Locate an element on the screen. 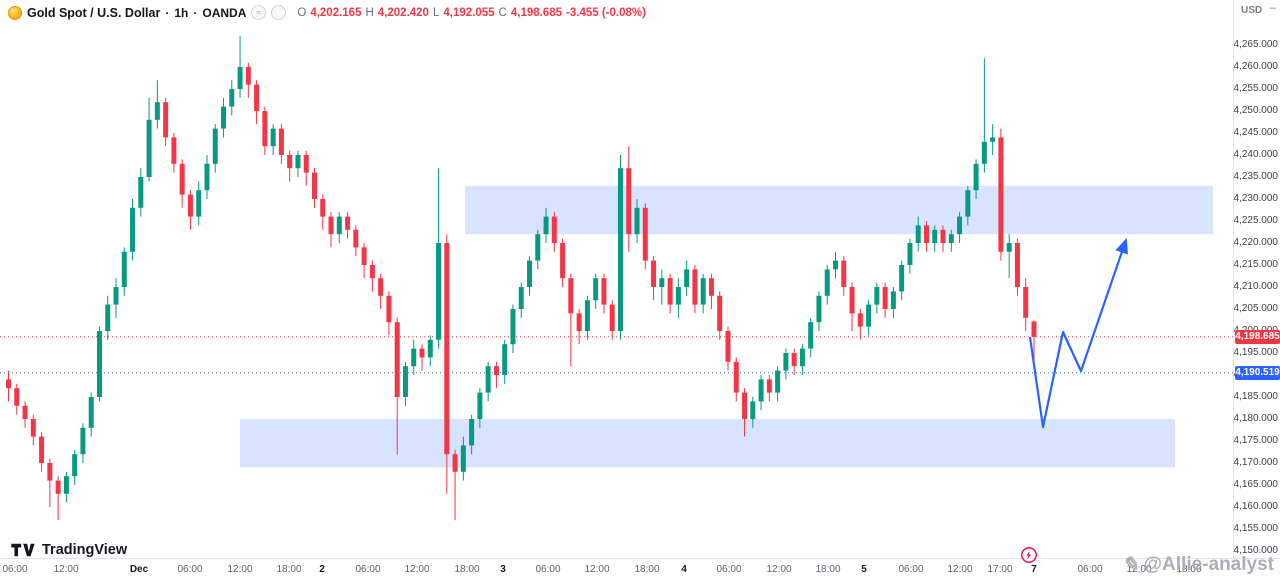 Image resolution: width=1280 pixels, height=580 pixels. high-label: H is located at coordinates (369, 12).